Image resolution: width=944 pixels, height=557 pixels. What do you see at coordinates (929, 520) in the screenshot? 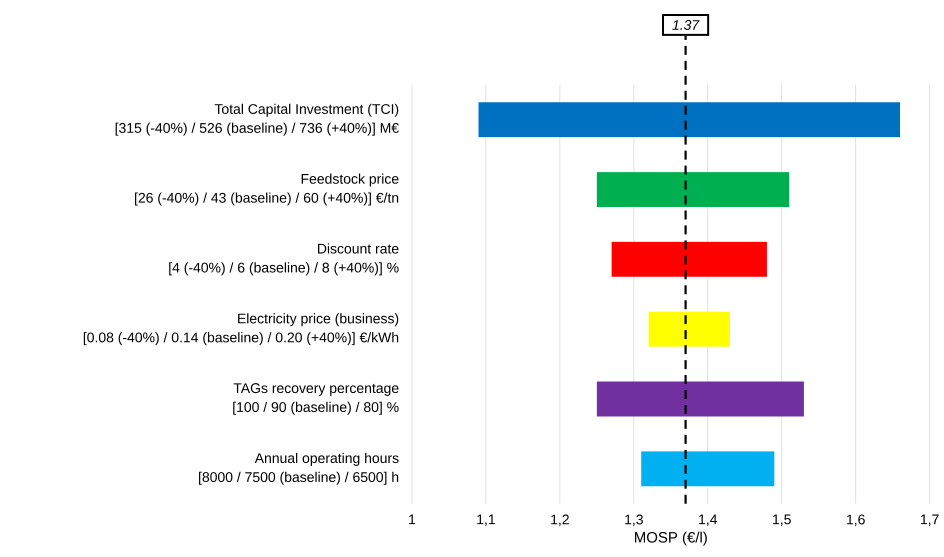
I see `x-tick-label: 1,7` at bounding box center [929, 520].